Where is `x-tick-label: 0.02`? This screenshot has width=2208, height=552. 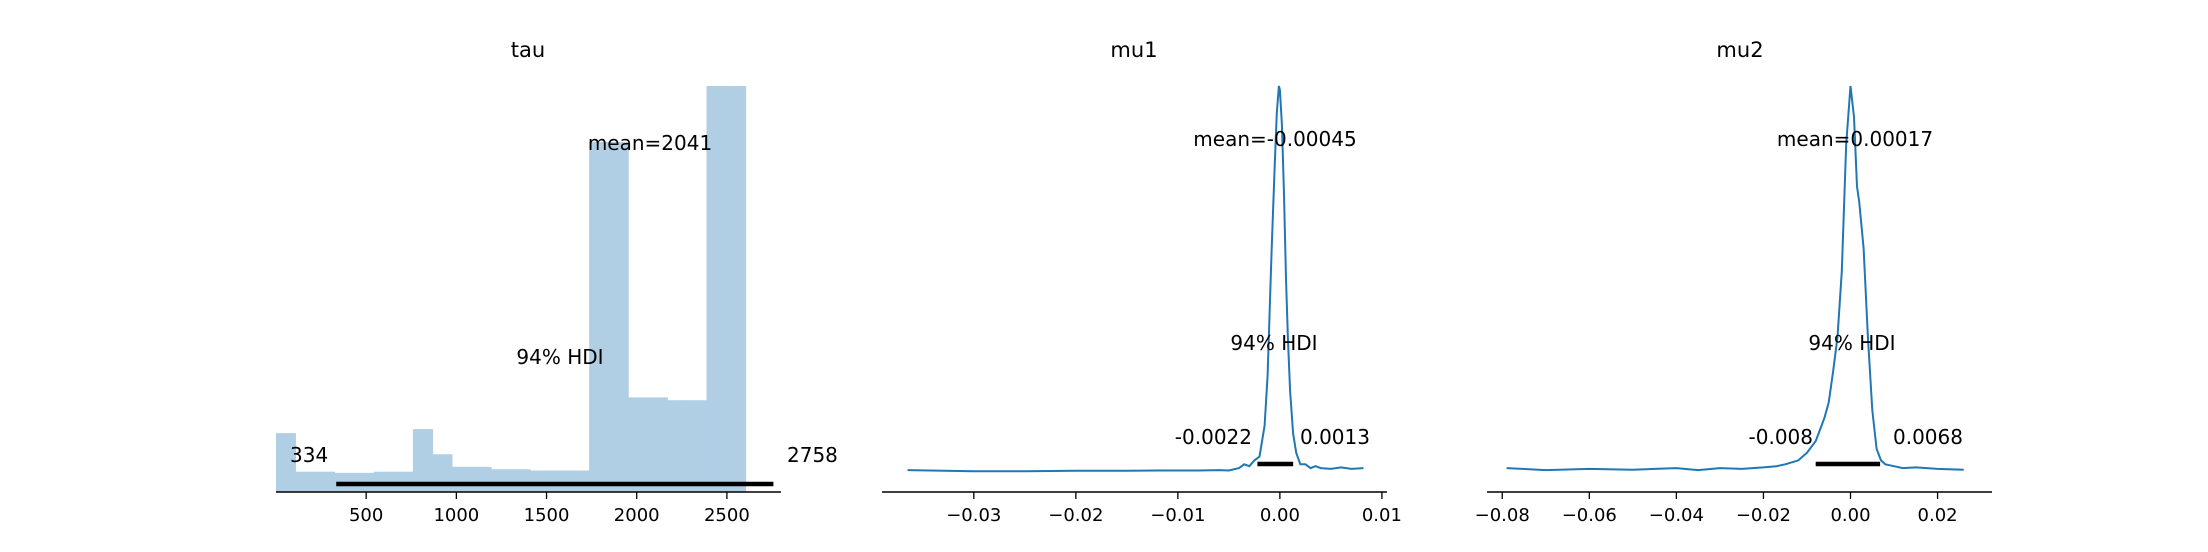 x-tick-label: 0.02 is located at coordinates (1938, 515).